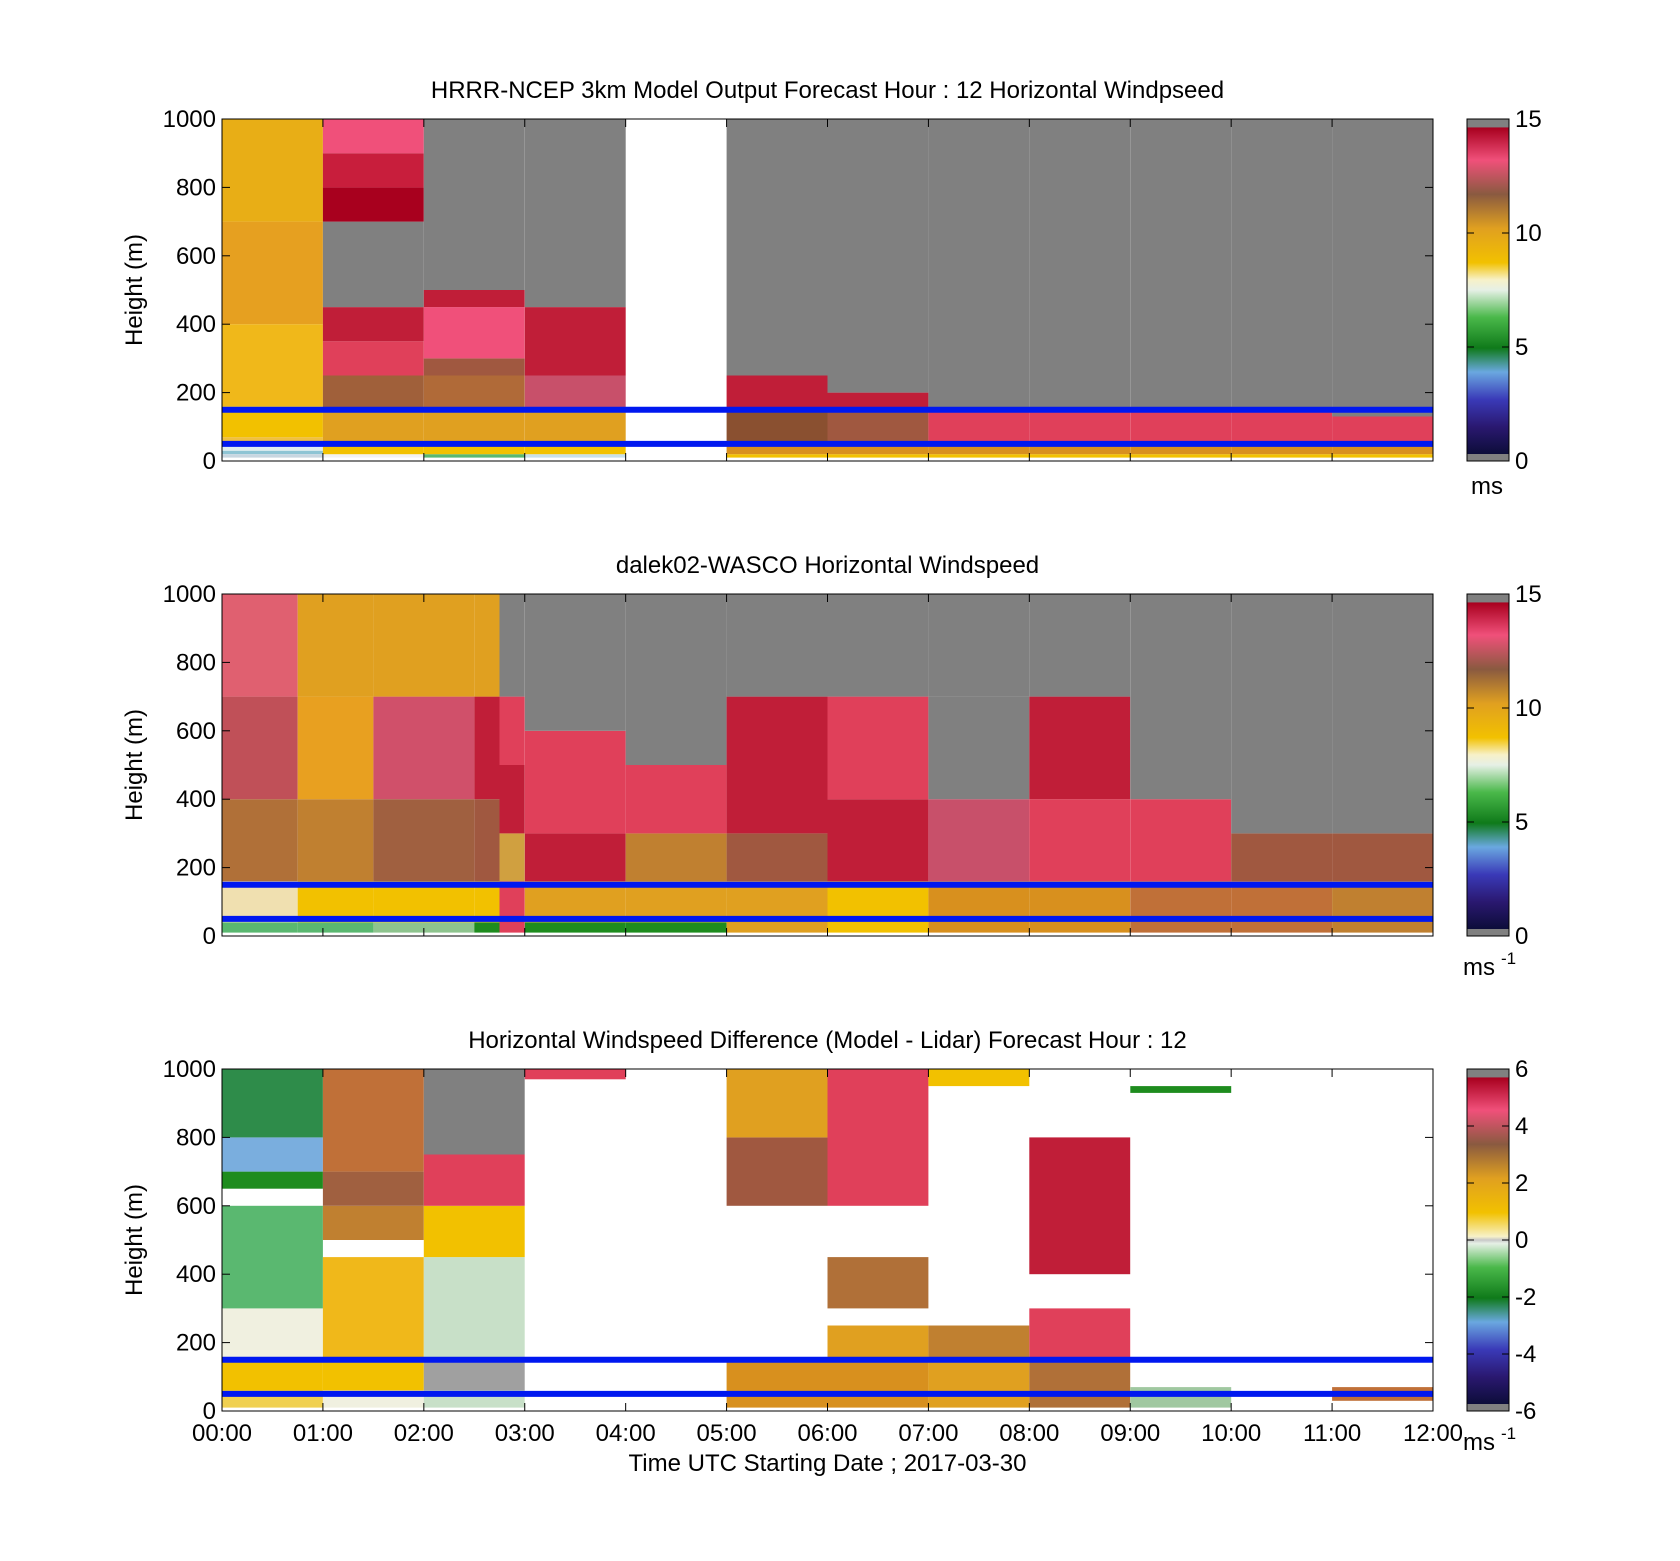 The width and height of the screenshot is (1680, 1561). I want to click on x-tick-label: 05:00, so click(727, 1433).